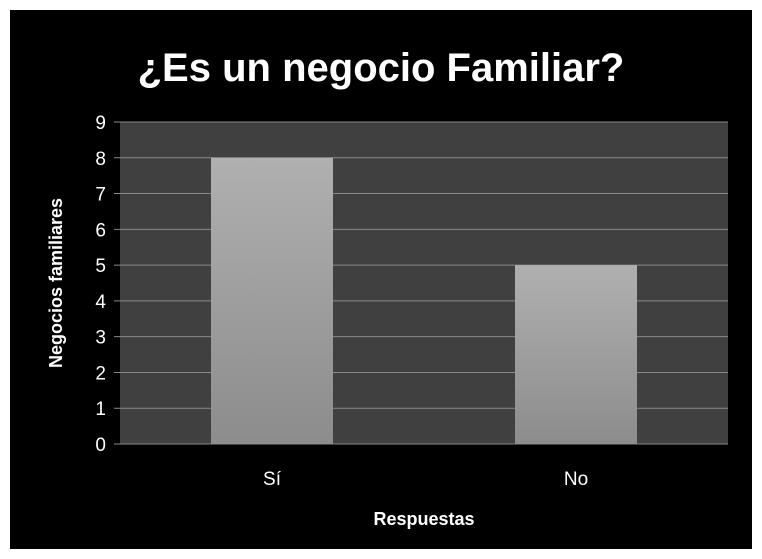 The height and width of the screenshot is (559, 762). Describe the element at coordinates (381, 68) in the screenshot. I see `chart-title: ¿Es un negocio Familiar?` at that location.